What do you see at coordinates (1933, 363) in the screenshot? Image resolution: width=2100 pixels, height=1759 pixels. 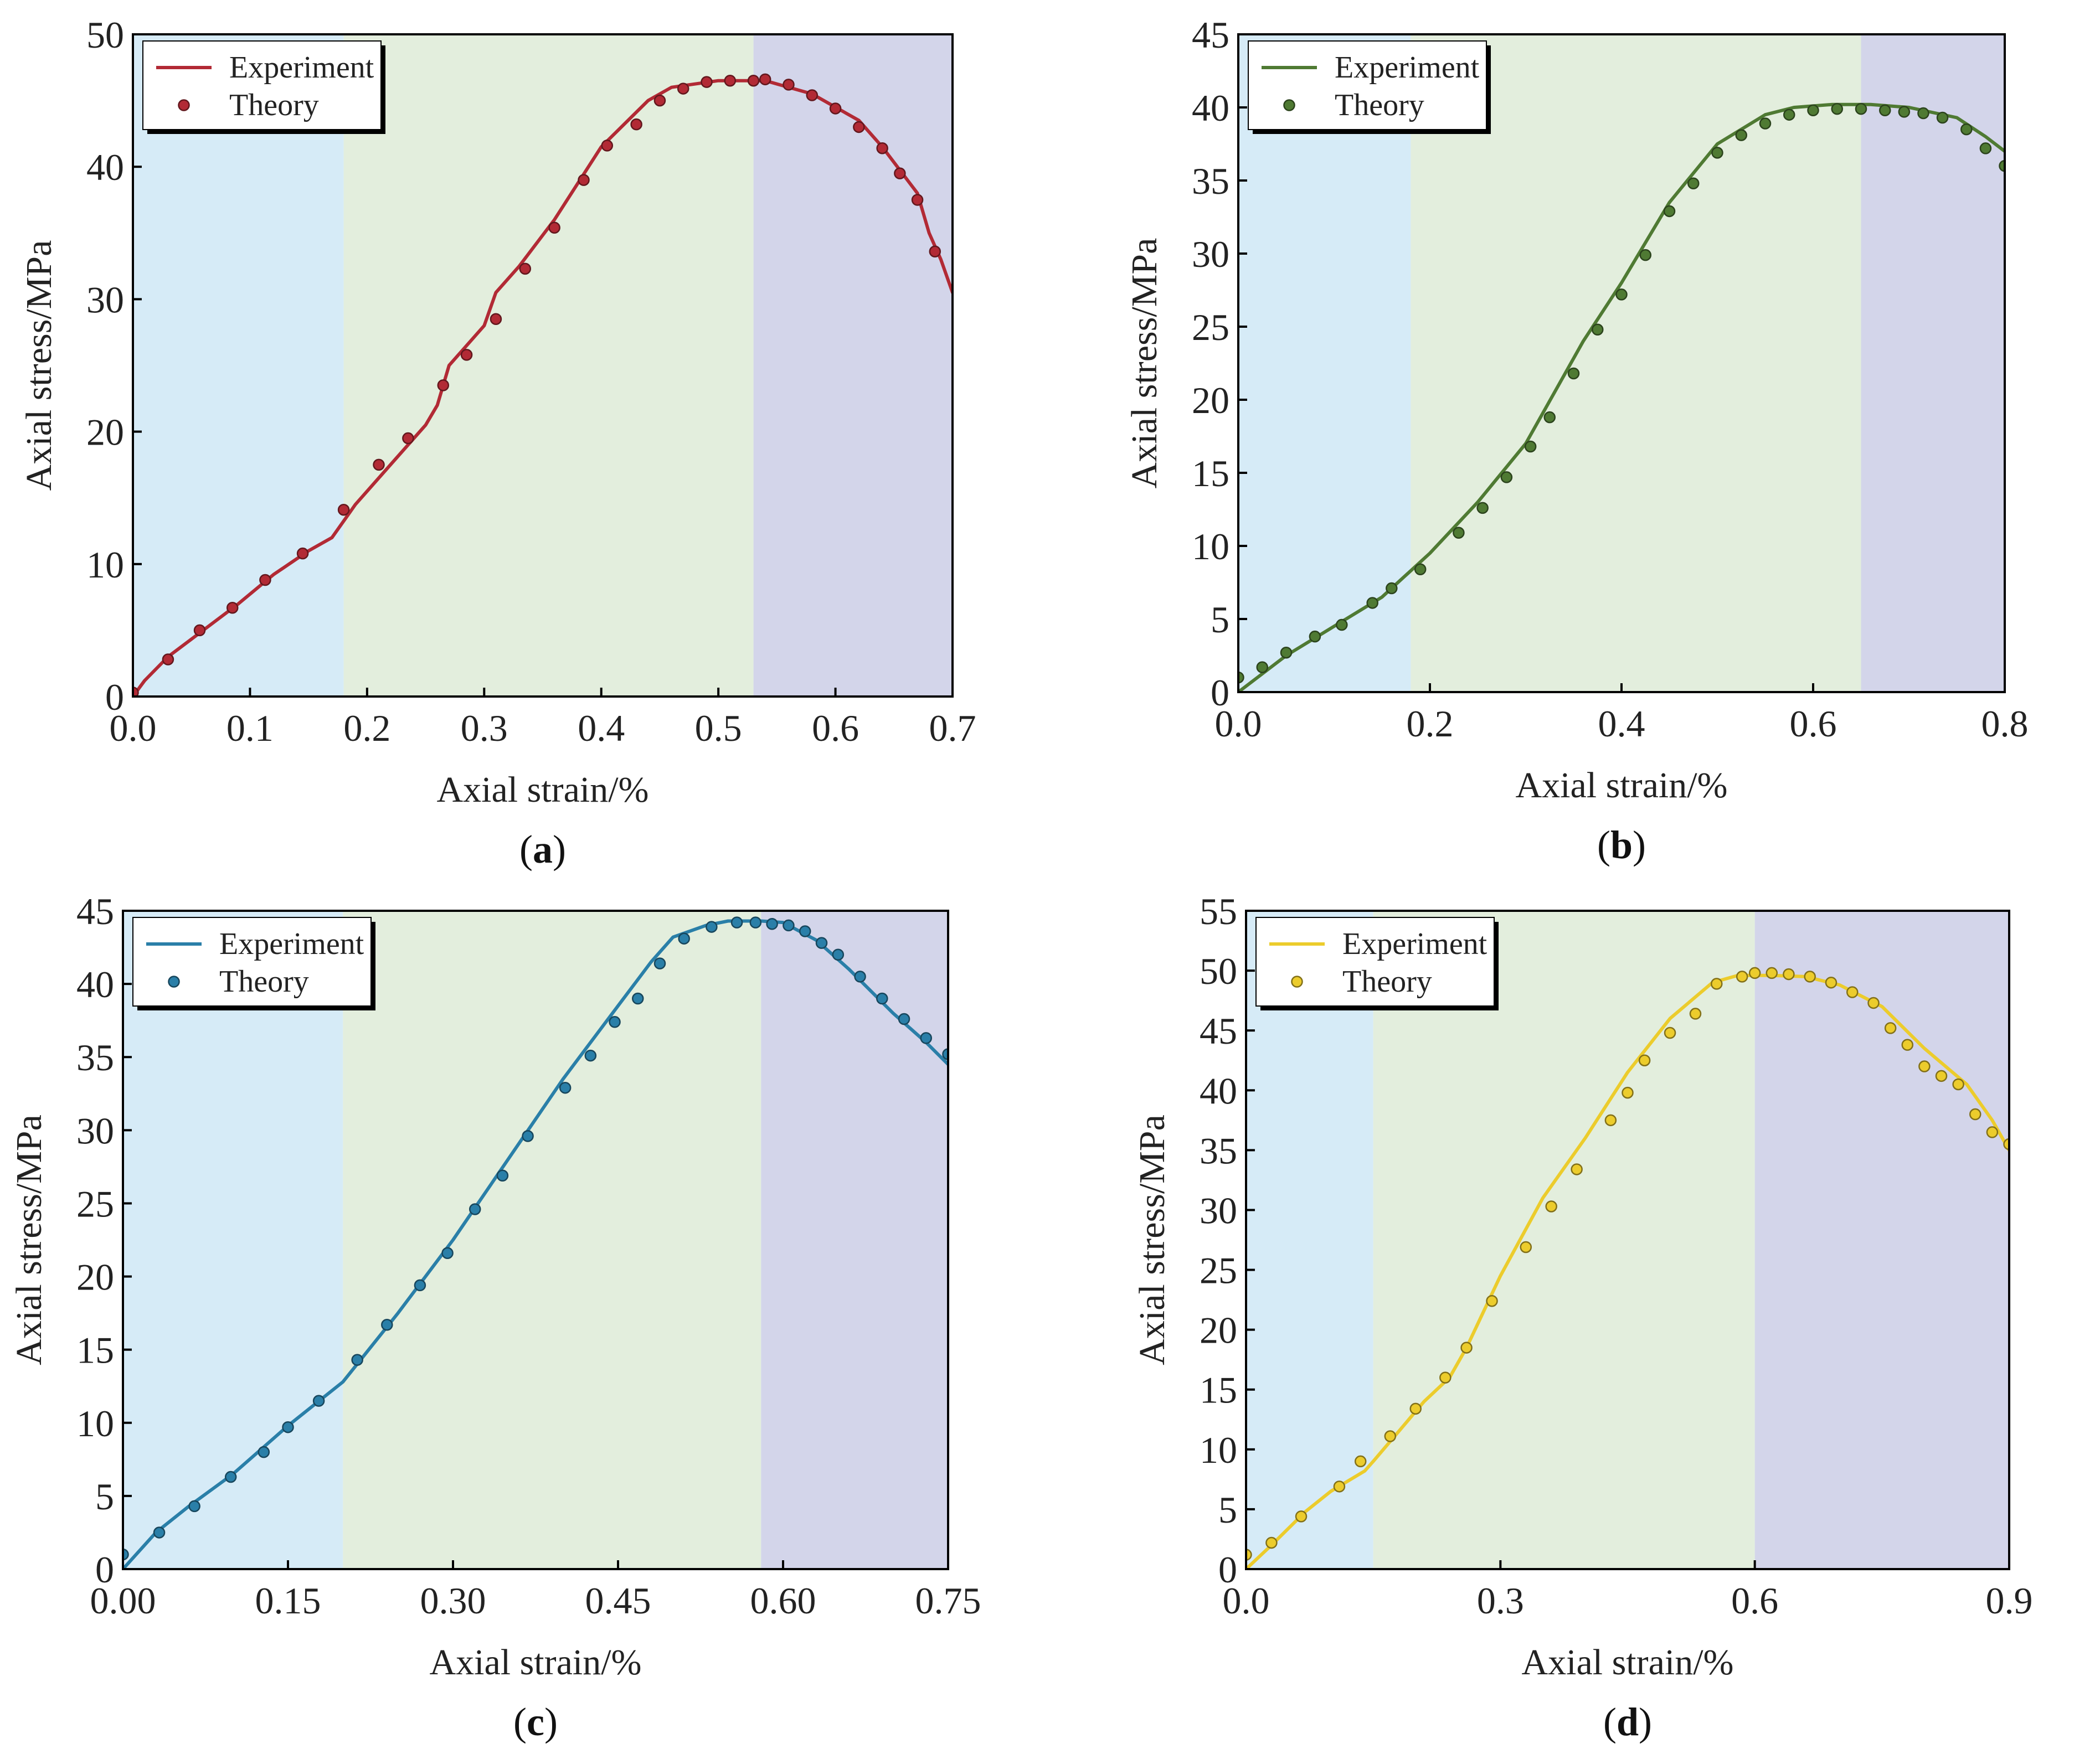 I see `region-post-peak` at bounding box center [1933, 363].